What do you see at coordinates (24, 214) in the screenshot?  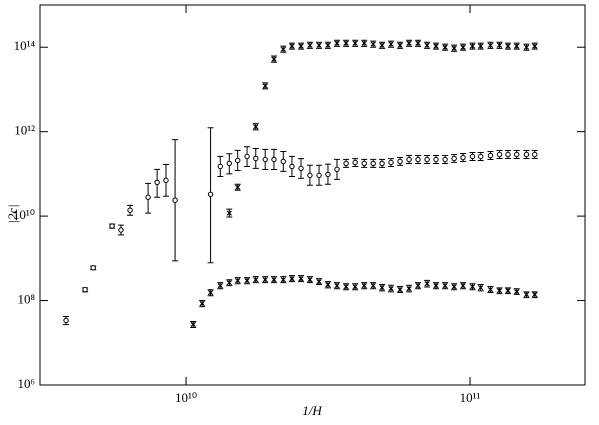 I see `y-tick-label: 10¹⁰` at bounding box center [24, 214].